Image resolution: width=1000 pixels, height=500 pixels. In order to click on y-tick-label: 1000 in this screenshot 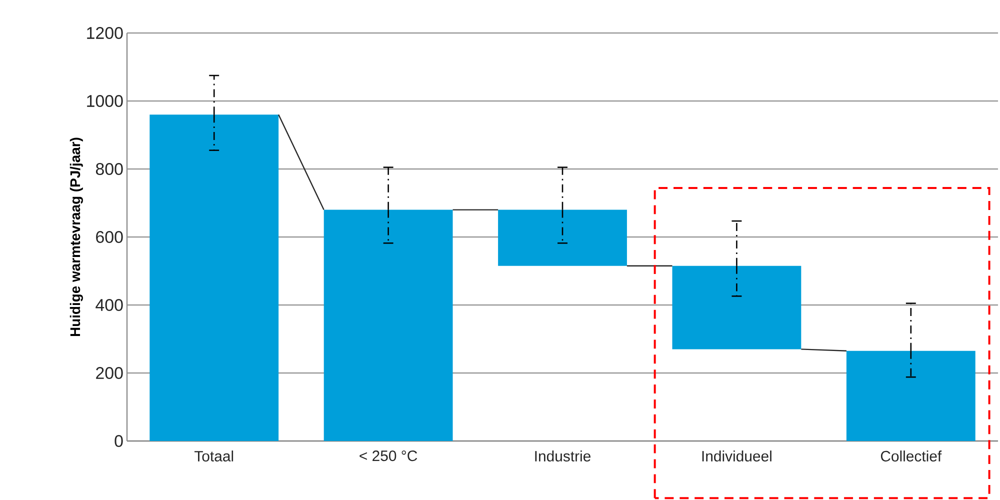, I will do `click(105, 101)`.